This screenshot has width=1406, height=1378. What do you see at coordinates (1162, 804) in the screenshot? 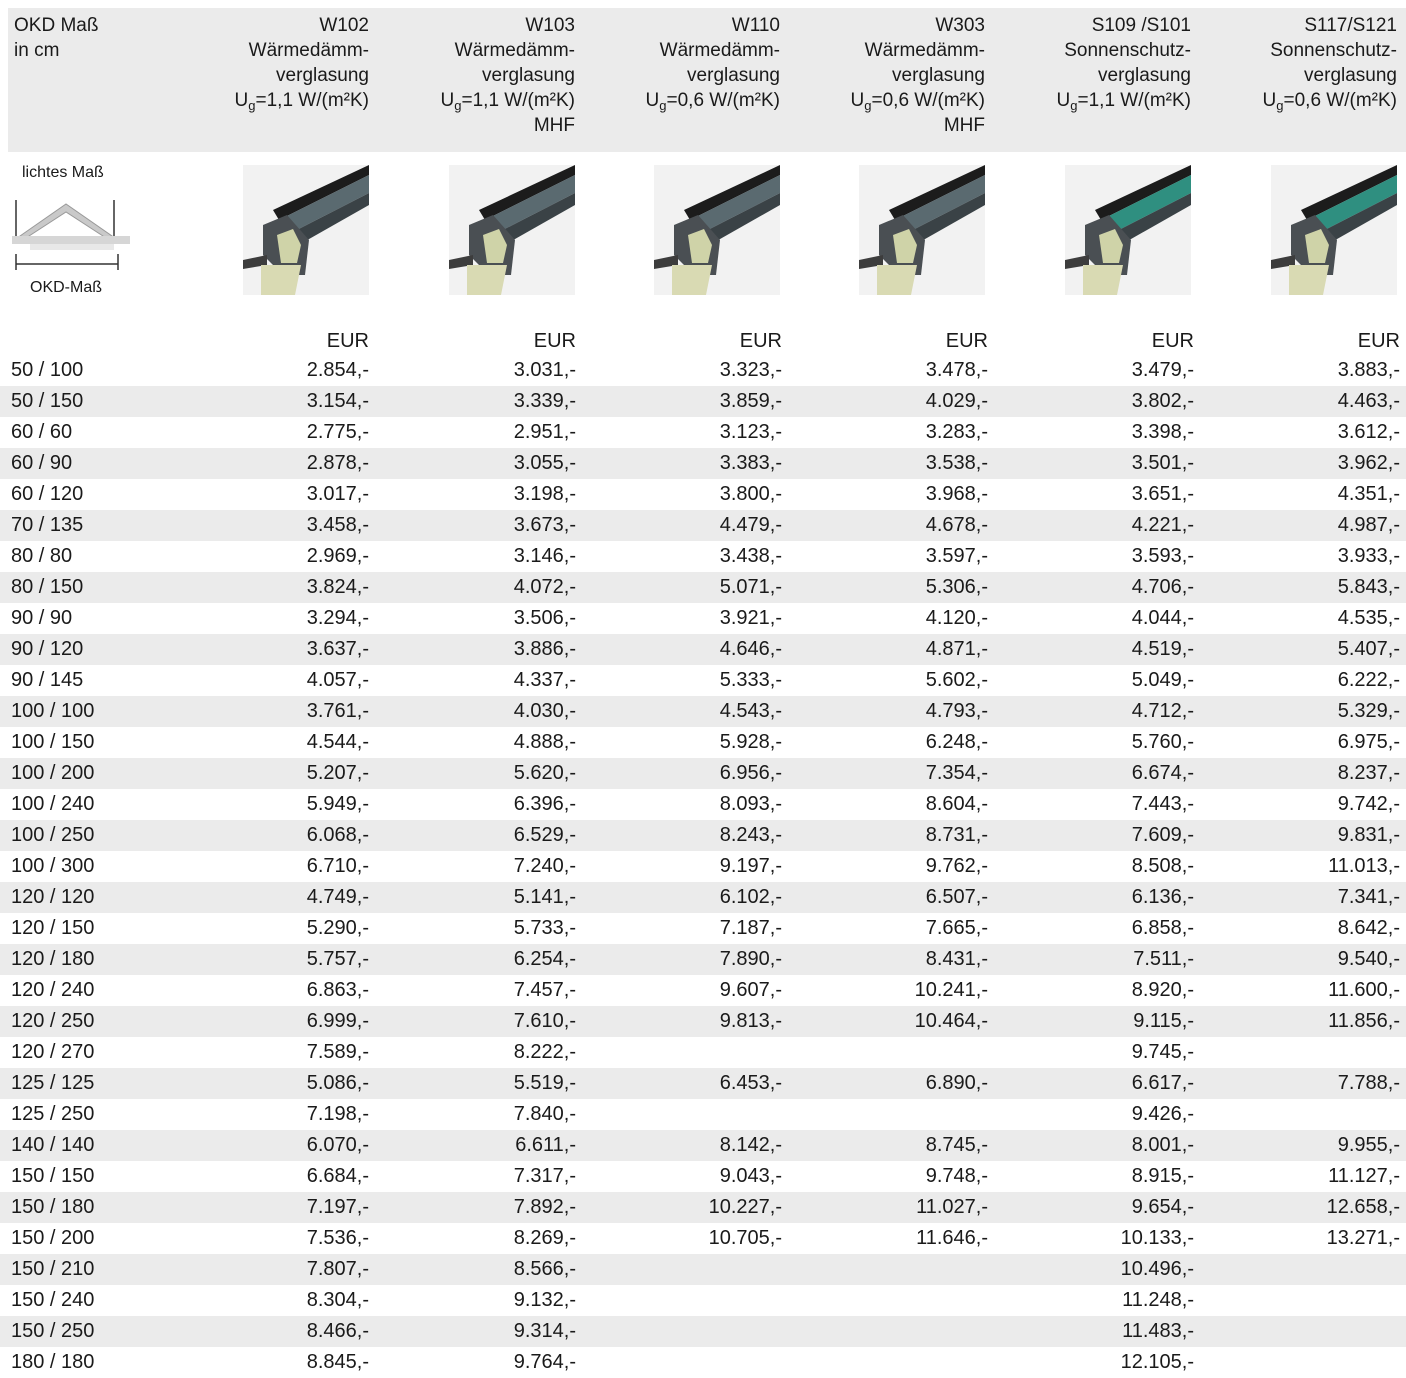
I see `price-cell: 7.443,-` at bounding box center [1162, 804].